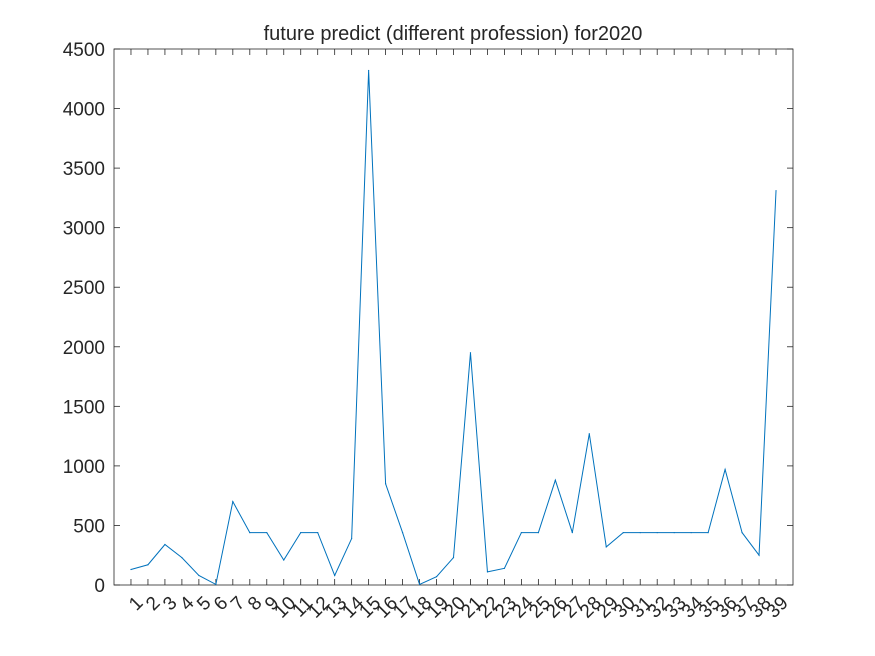  I want to click on x-tick-label: 2, so click(153, 604).